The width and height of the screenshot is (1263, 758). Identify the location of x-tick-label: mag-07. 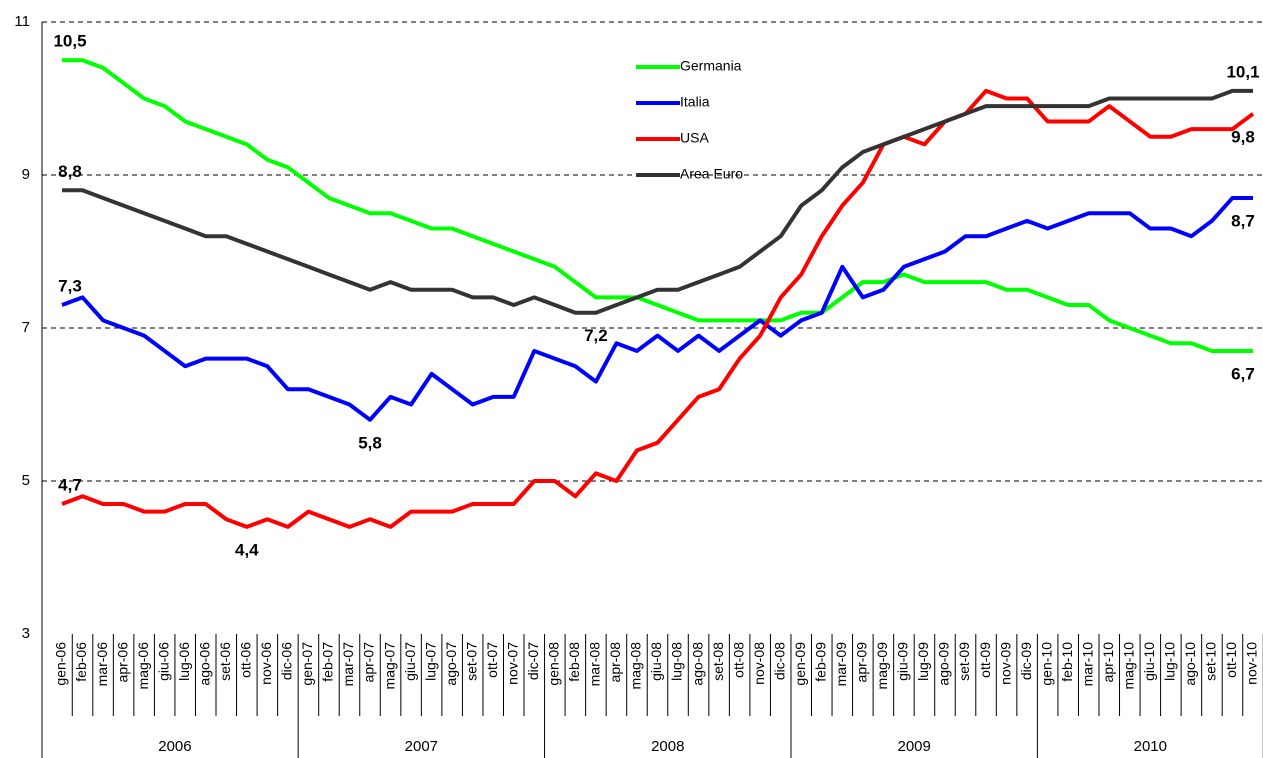
(389, 666).